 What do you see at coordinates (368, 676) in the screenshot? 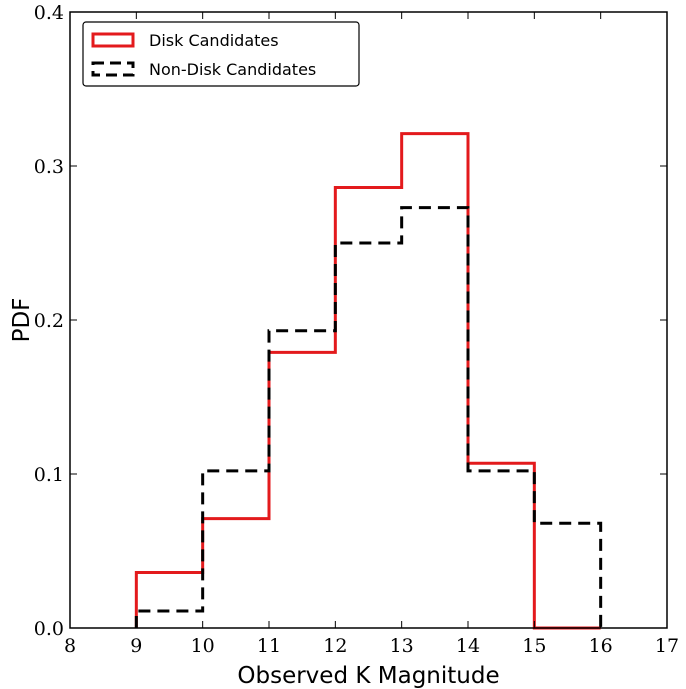
I see `x-axis-label: Observed K Magnitude` at bounding box center [368, 676].